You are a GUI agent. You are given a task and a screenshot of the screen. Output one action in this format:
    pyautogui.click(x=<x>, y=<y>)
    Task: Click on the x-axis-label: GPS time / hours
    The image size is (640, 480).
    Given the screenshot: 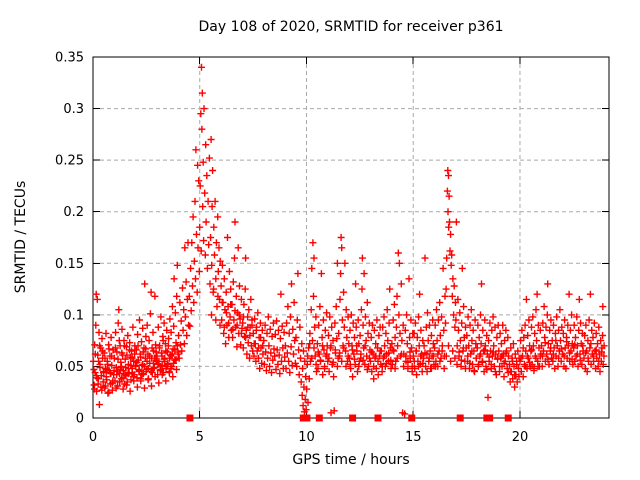 What is the action you would take?
    pyautogui.click(x=350, y=460)
    